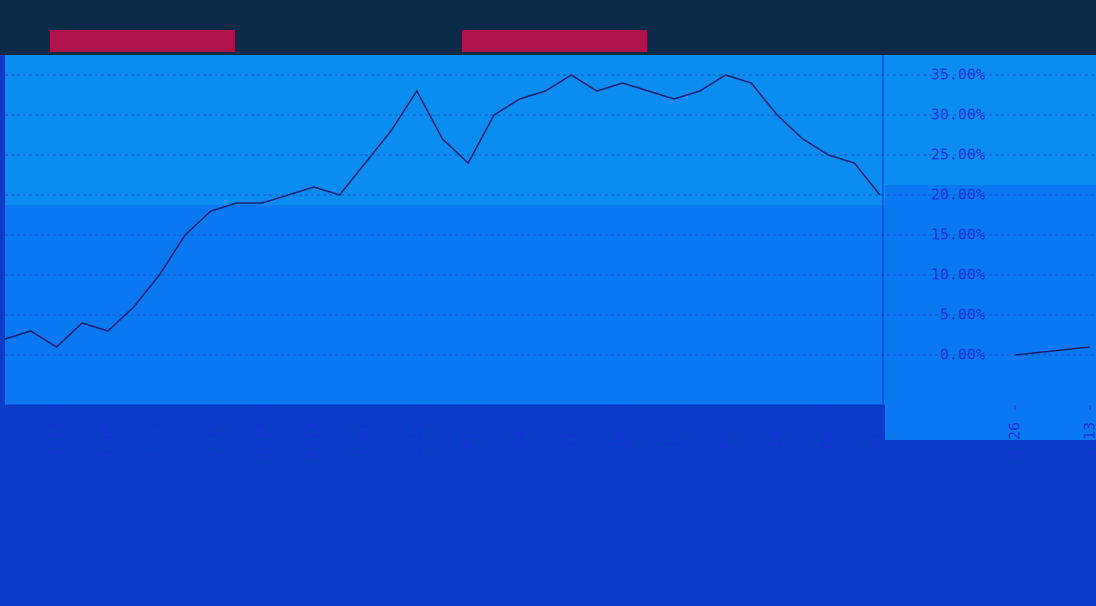 The height and width of the screenshot is (606, 1096). I want to click on x-tick-label: 1-13, so click(1088, 440).